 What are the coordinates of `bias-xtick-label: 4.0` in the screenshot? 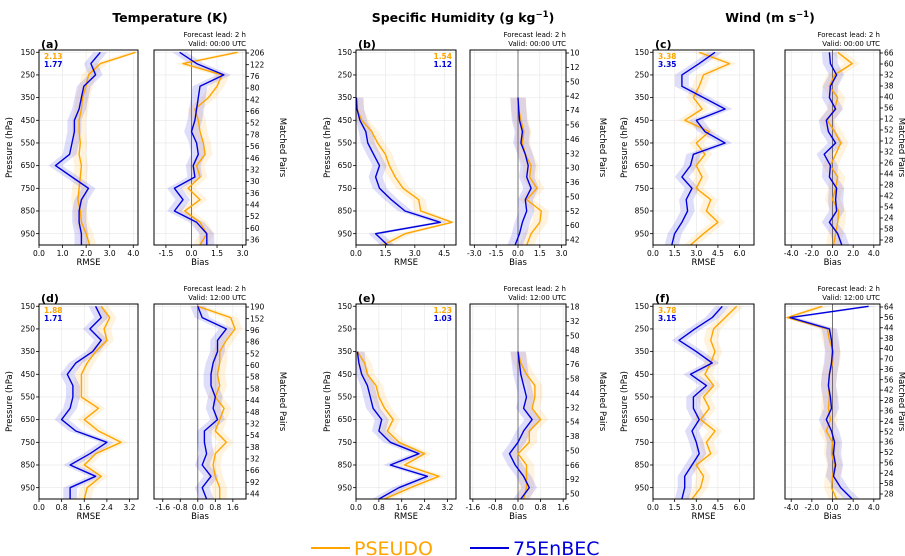 It's located at (874, 507).